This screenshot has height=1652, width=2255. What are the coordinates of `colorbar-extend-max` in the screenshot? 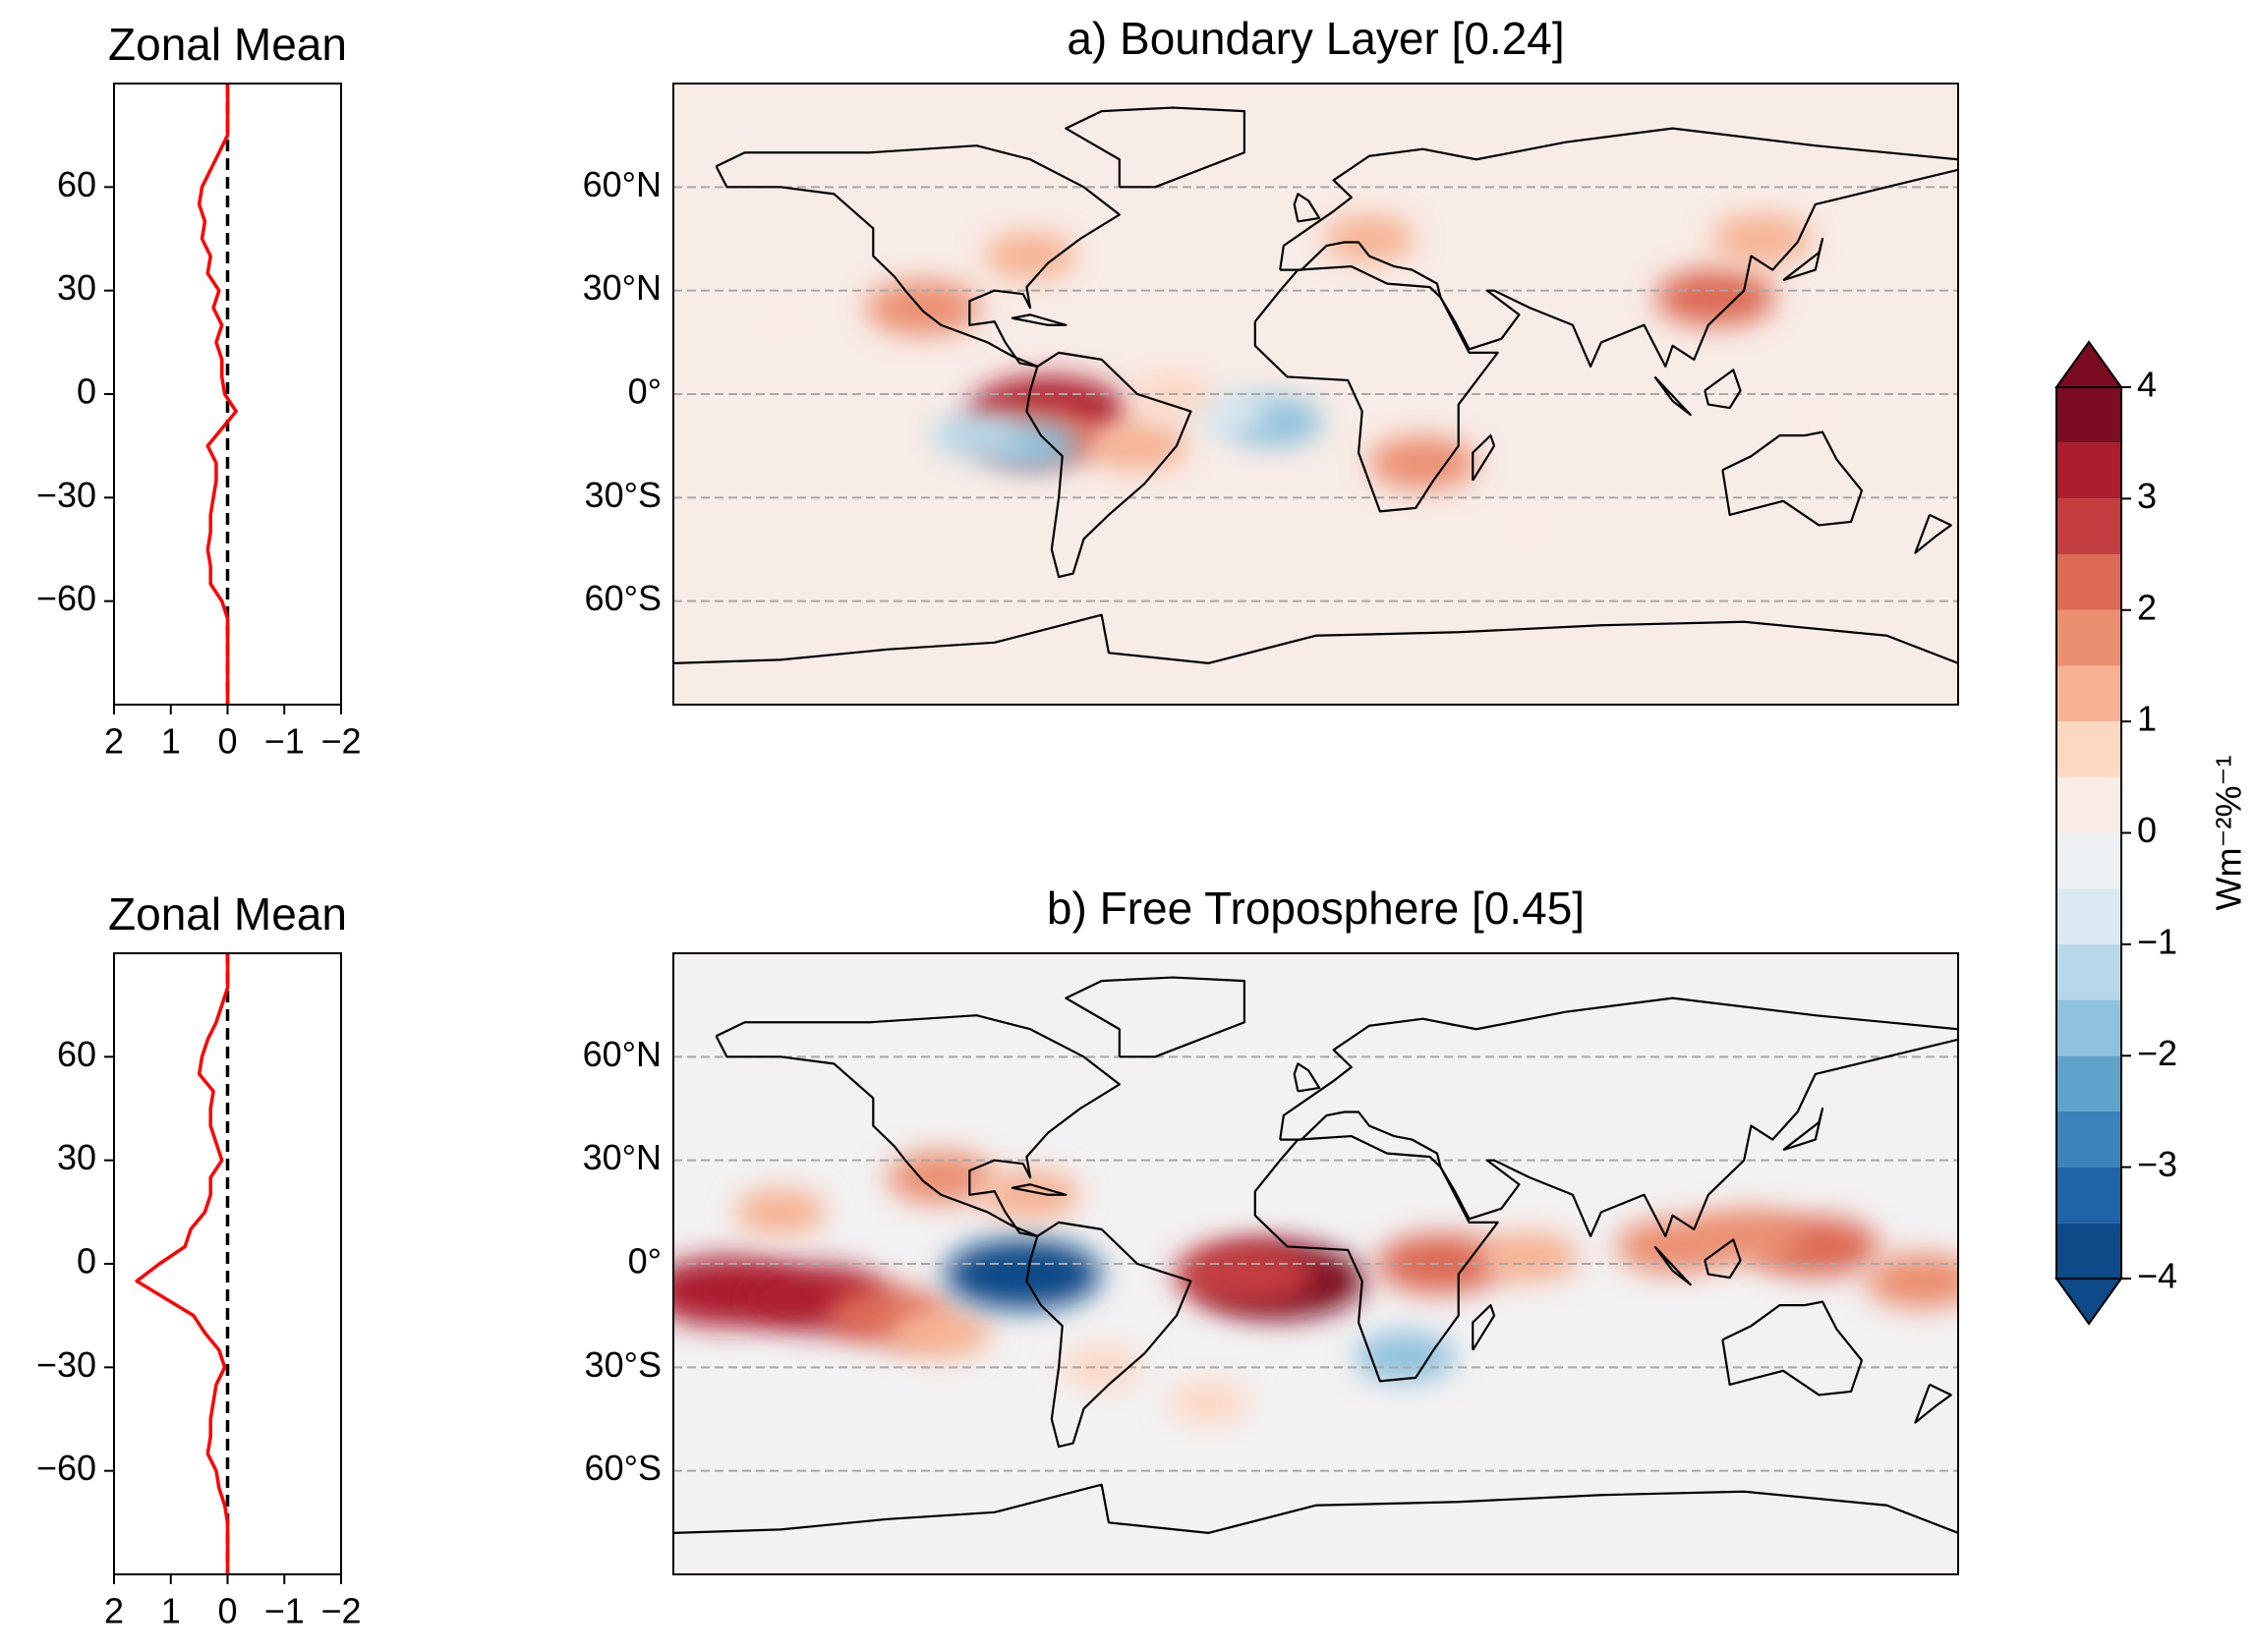 It's located at (2088, 364).